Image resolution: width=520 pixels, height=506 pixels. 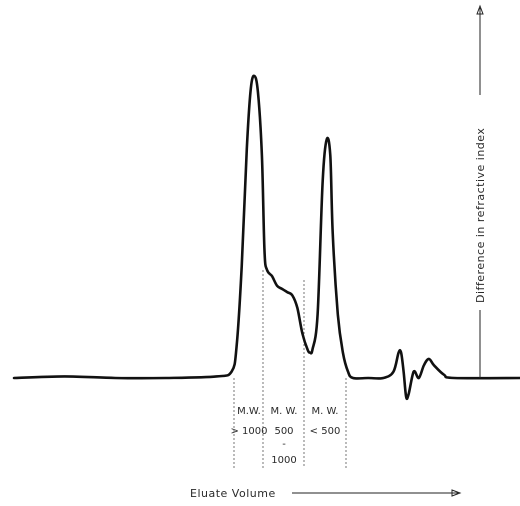 What do you see at coordinates (248, 431) in the screenshot?
I see `annotation-mw1-line2: > 1000` at bounding box center [248, 431].